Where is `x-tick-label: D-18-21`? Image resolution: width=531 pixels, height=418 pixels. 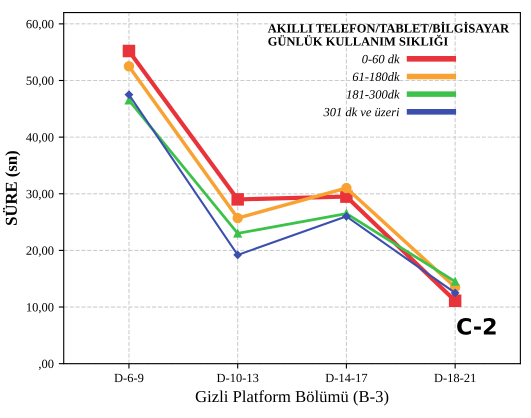 x-tick-label: D-18-21 is located at coordinates (455, 378).